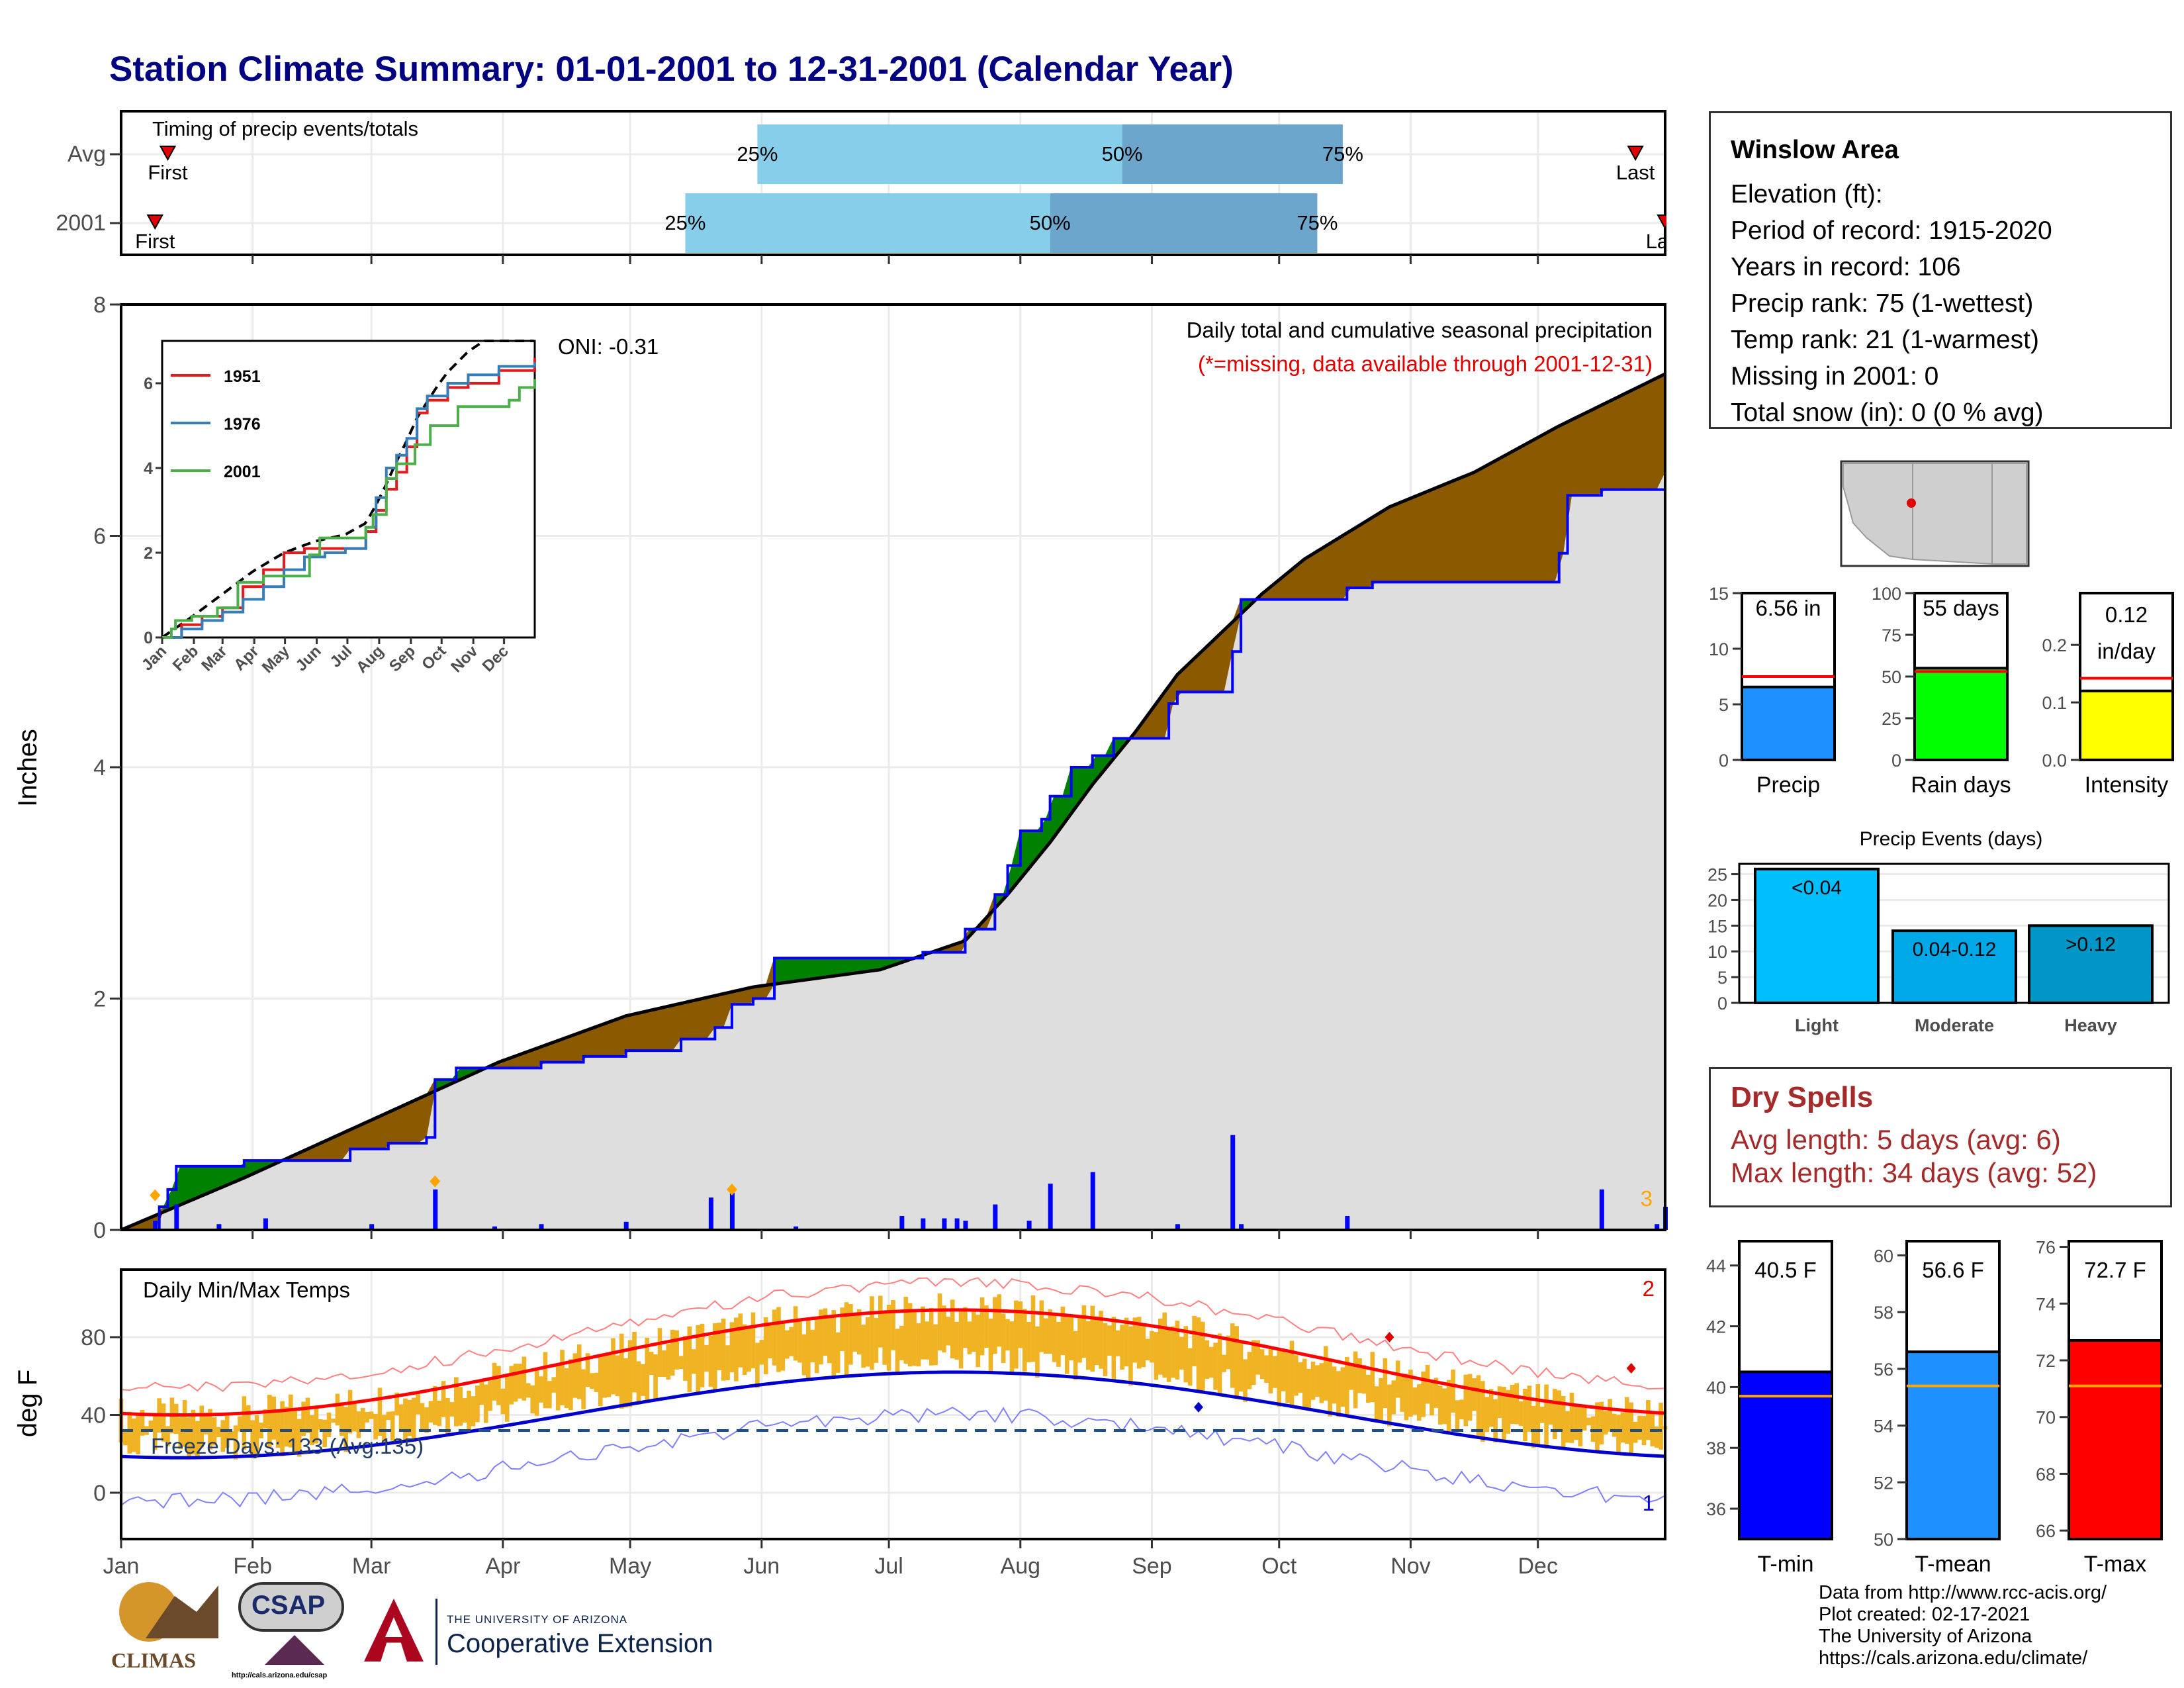 Image resolution: width=2184 pixels, height=1688 pixels. I want to click on station-years: Years in record: 106, so click(1846, 267).